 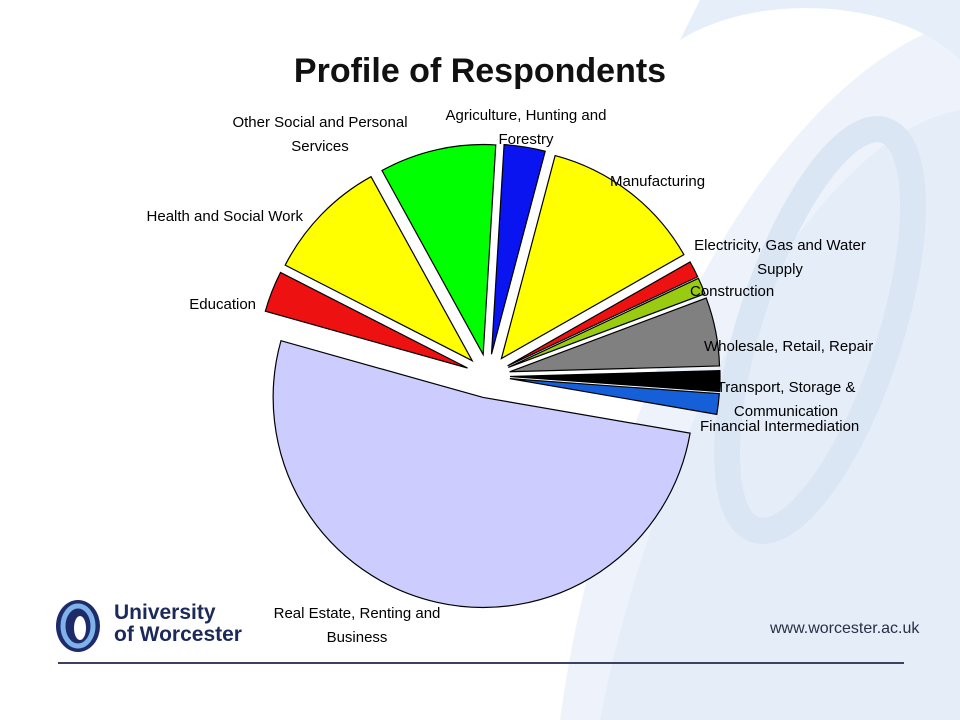 I want to click on slice-label: Health and Social Work, so click(x=225, y=216).